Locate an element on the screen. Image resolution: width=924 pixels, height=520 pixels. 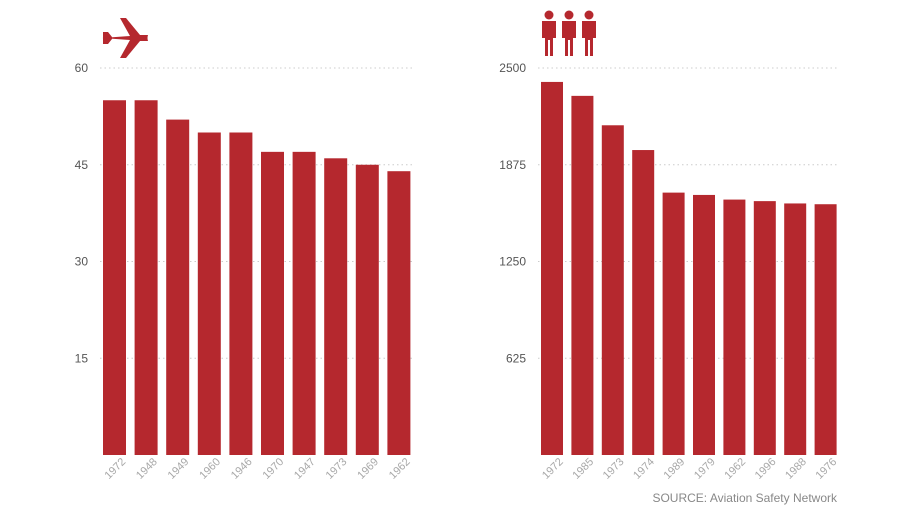
x-category-label: 1989 is located at coordinates (675, 469).